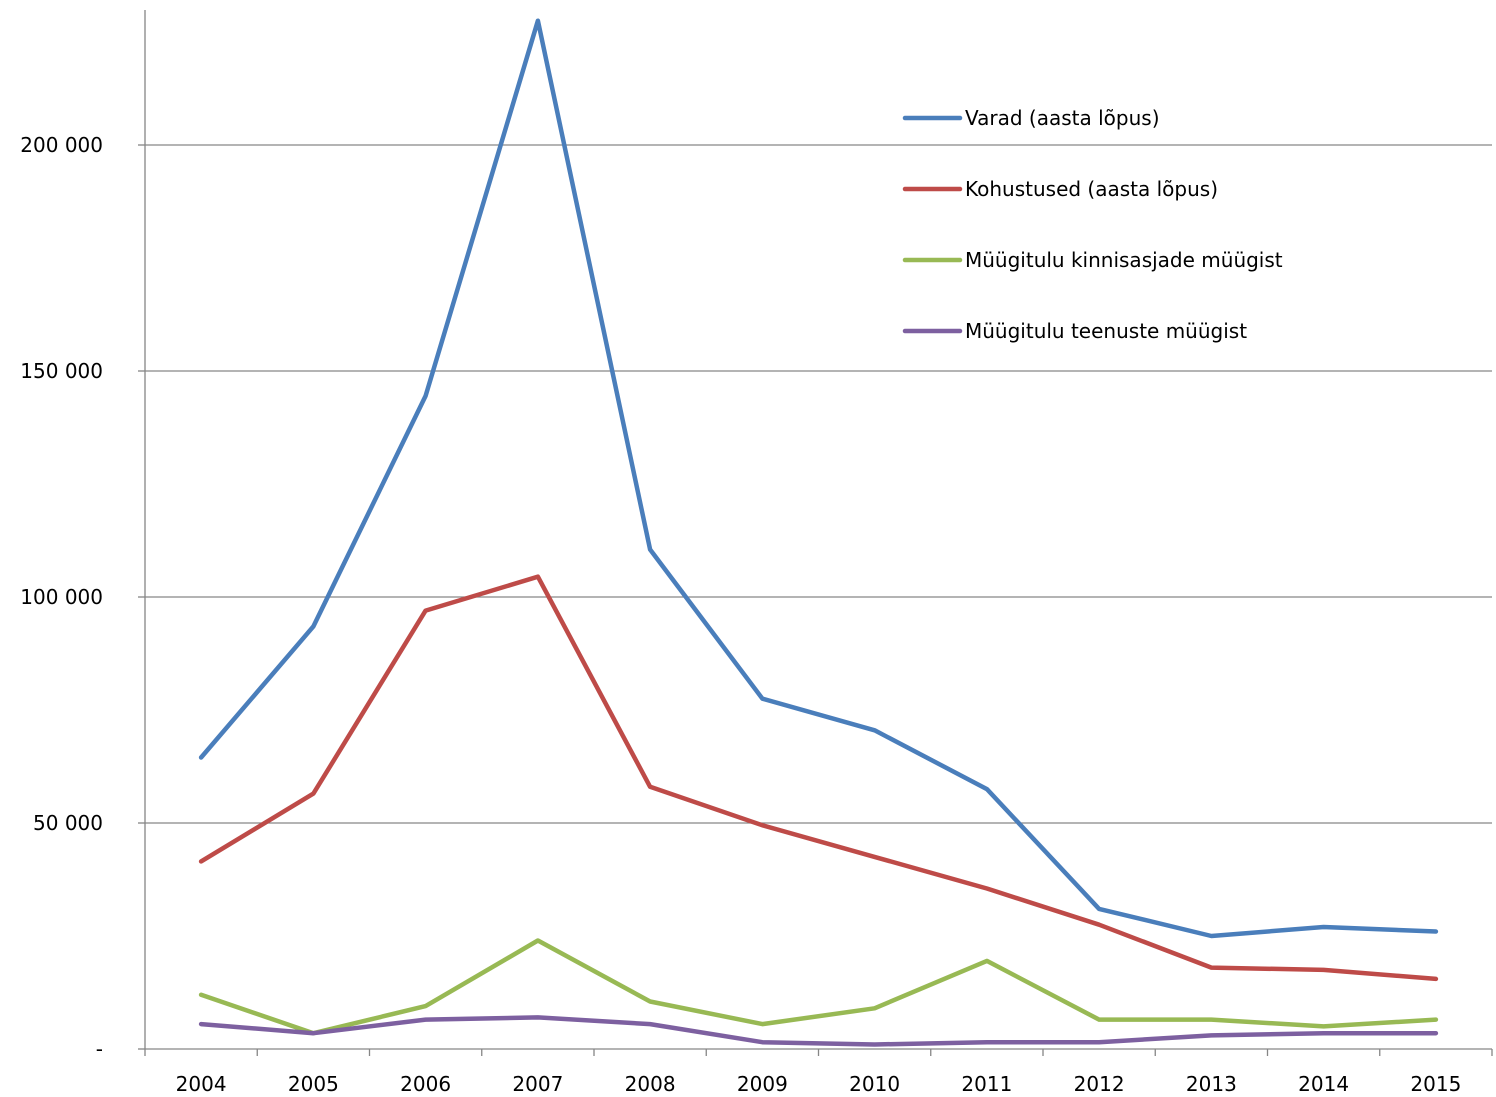  What do you see at coordinates (1106, 331) in the screenshot?
I see `legend-label-4: Müügitulu teenuste müügist` at bounding box center [1106, 331].